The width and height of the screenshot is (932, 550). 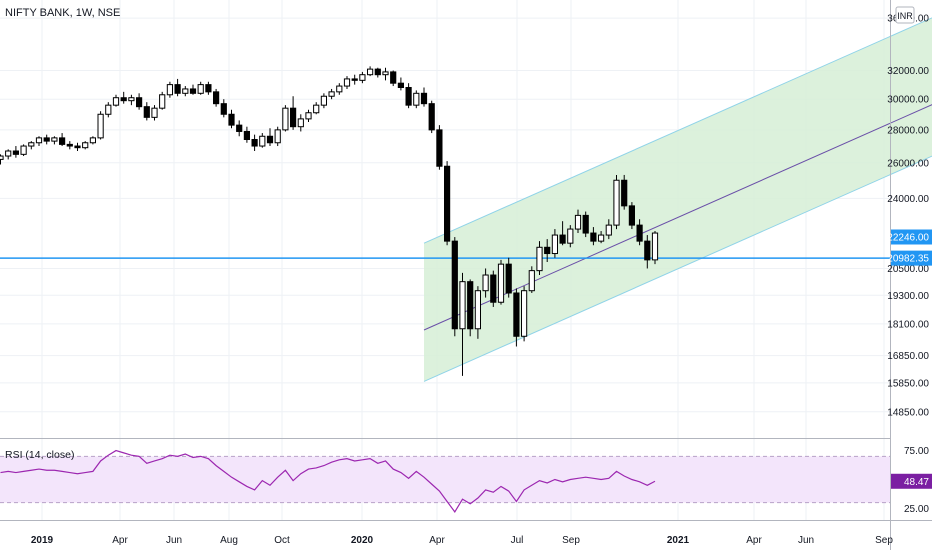 What do you see at coordinates (806, 540) in the screenshot?
I see `x-tick-label: Jun` at bounding box center [806, 540].